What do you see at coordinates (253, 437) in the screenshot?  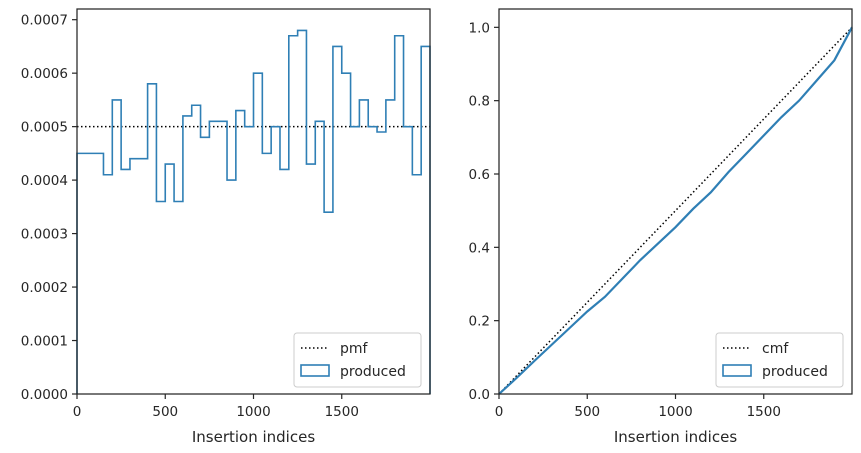 I see `pmf-chart-x-axis-label: Insertion indices` at bounding box center [253, 437].